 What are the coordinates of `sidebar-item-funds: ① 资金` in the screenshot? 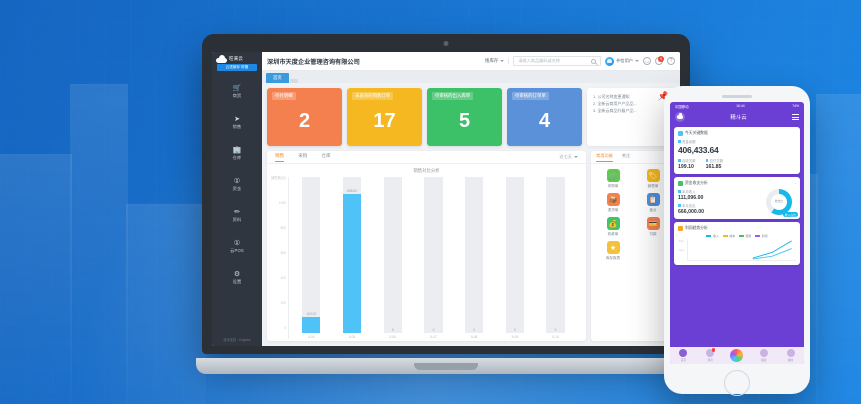 It's located at (237, 184).